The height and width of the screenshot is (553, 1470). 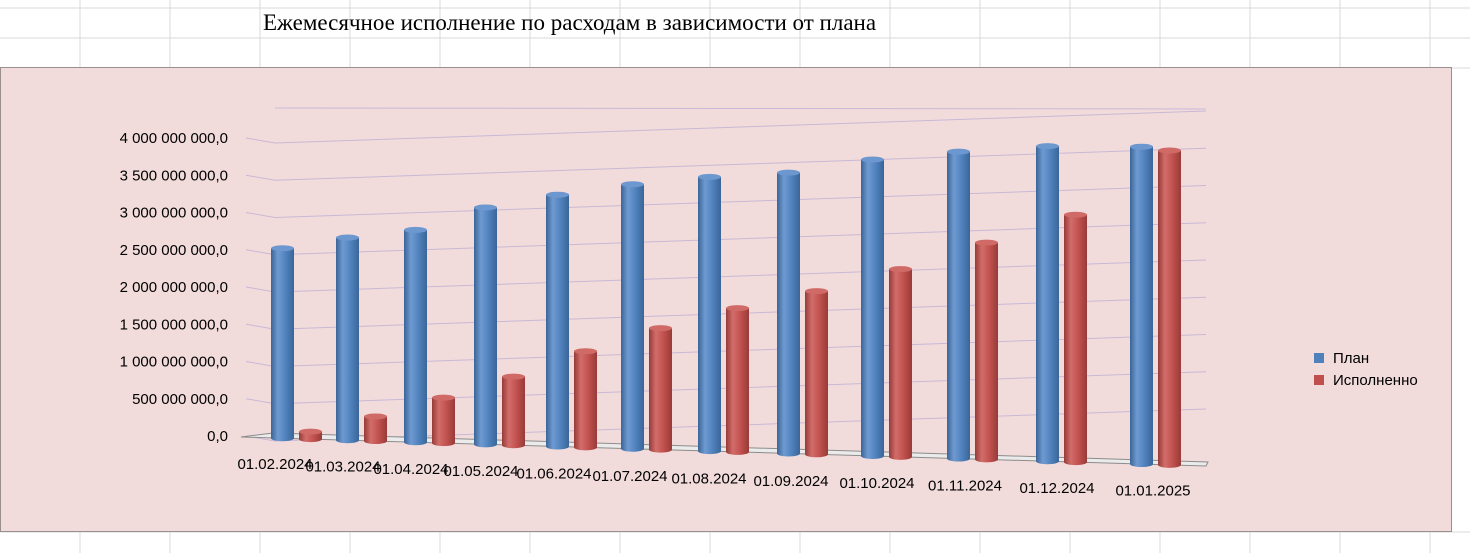 I want to click on y-tick-label: 1 000 000 000,0, so click(x=174, y=362).